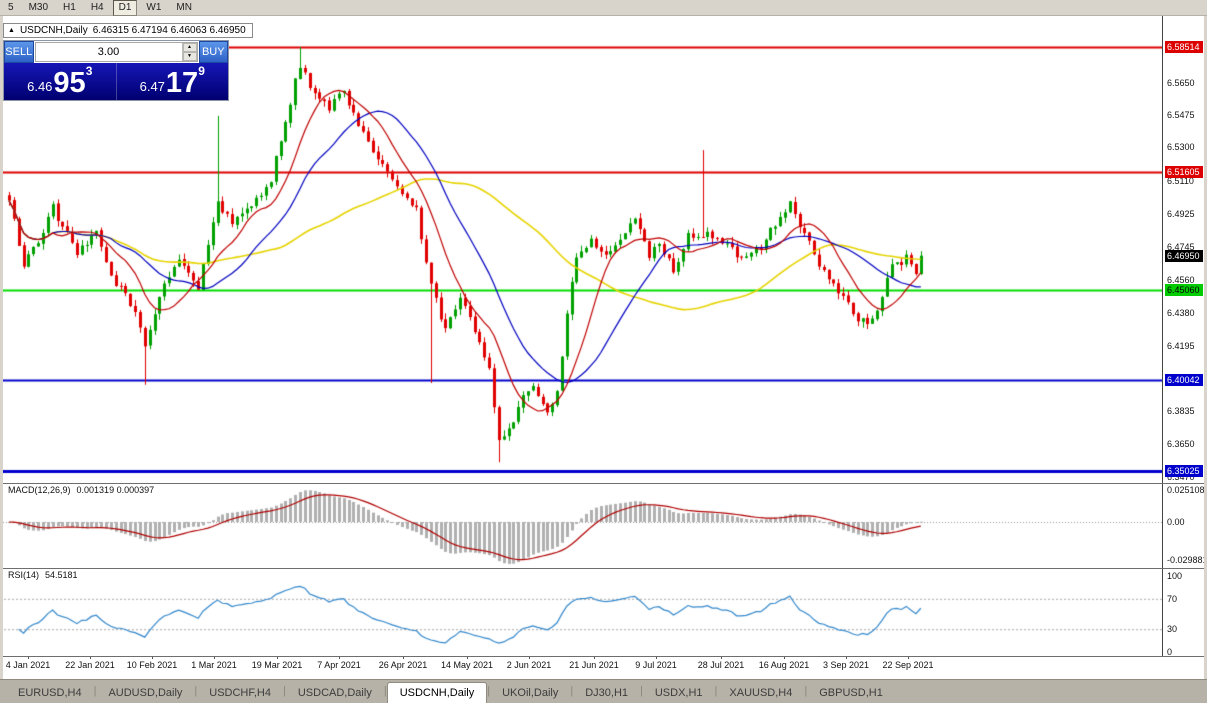 The width and height of the screenshot is (1207, 703). I want to click on price-tick-label: 6.4560, so click(1181, 280).